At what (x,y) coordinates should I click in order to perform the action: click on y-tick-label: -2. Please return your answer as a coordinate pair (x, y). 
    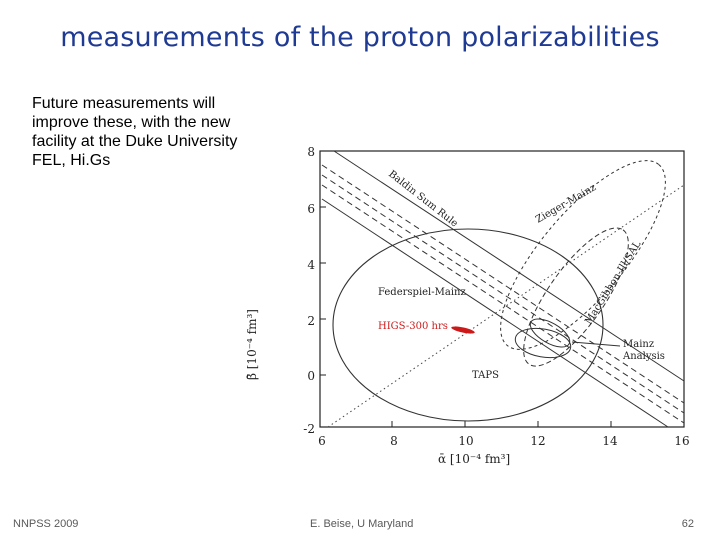
    Looking at the image, I should click on (309, 429).